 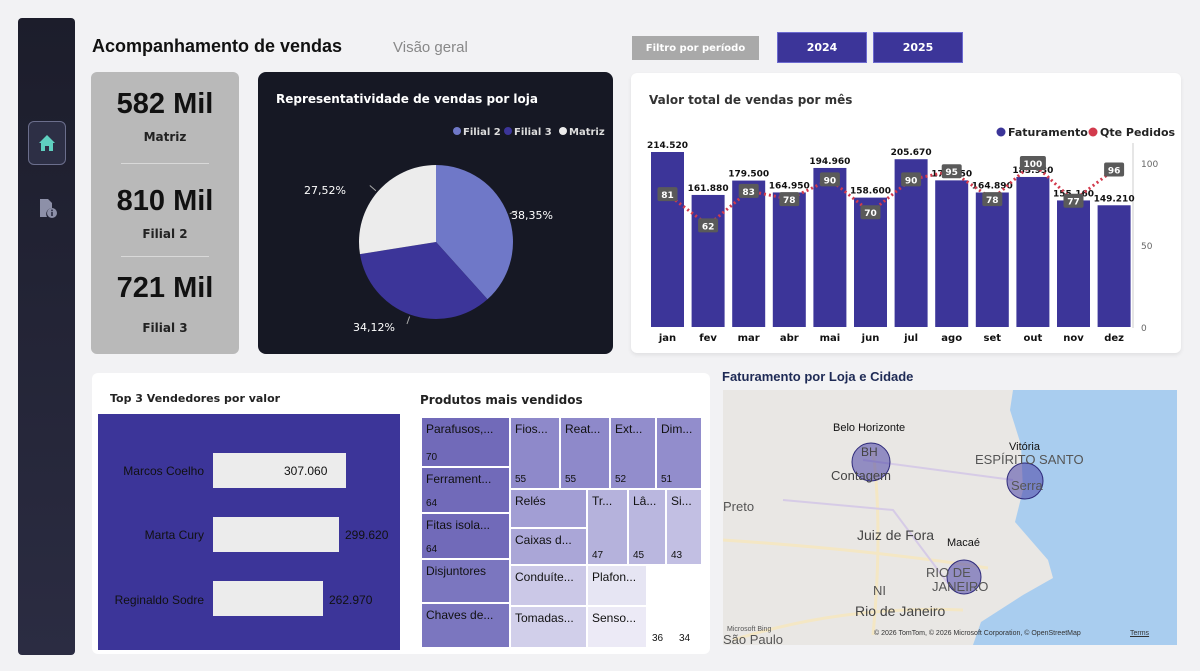 I want to click on bar-data-label: 205.670, so click(x=911, y=153).